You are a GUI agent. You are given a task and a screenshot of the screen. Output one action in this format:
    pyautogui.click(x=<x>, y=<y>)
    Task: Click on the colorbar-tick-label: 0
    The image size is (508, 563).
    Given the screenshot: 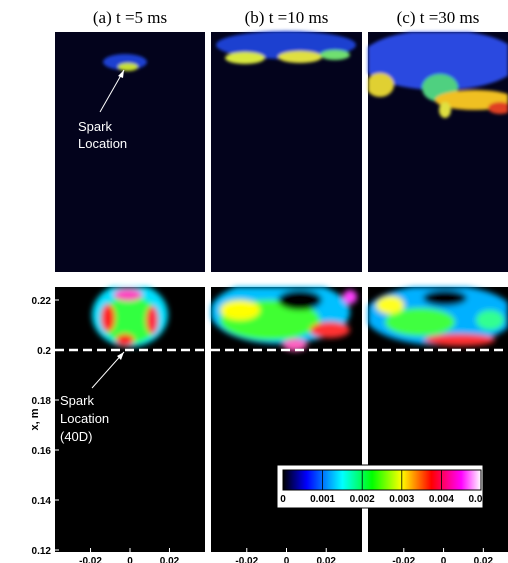 What is the action you would take?
    pyautogui.click(x=283, y=499)
    